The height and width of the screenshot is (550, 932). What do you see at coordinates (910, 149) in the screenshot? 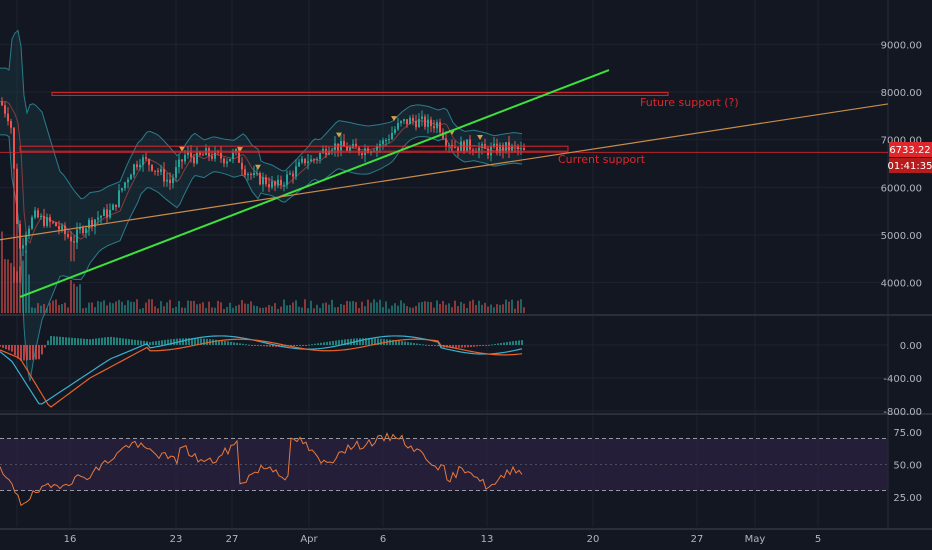
I see `current-price-tag` at bounding box center [910, 149].